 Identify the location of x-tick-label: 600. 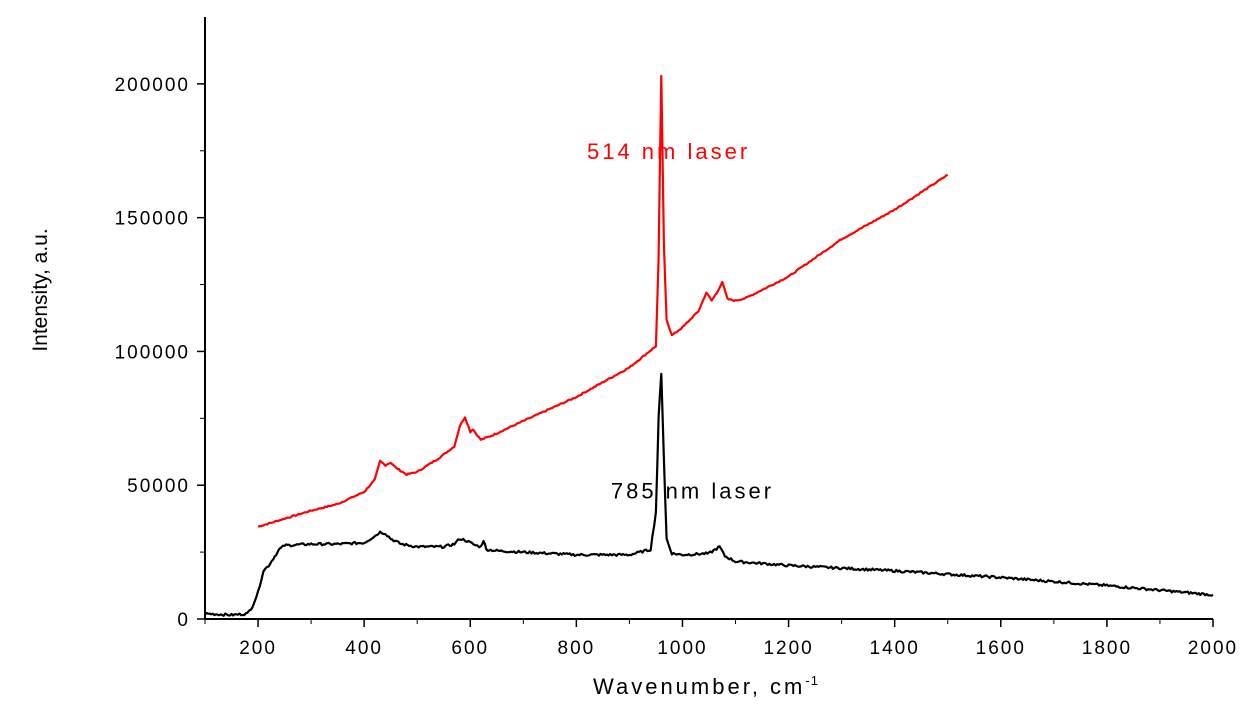
(470, 648).